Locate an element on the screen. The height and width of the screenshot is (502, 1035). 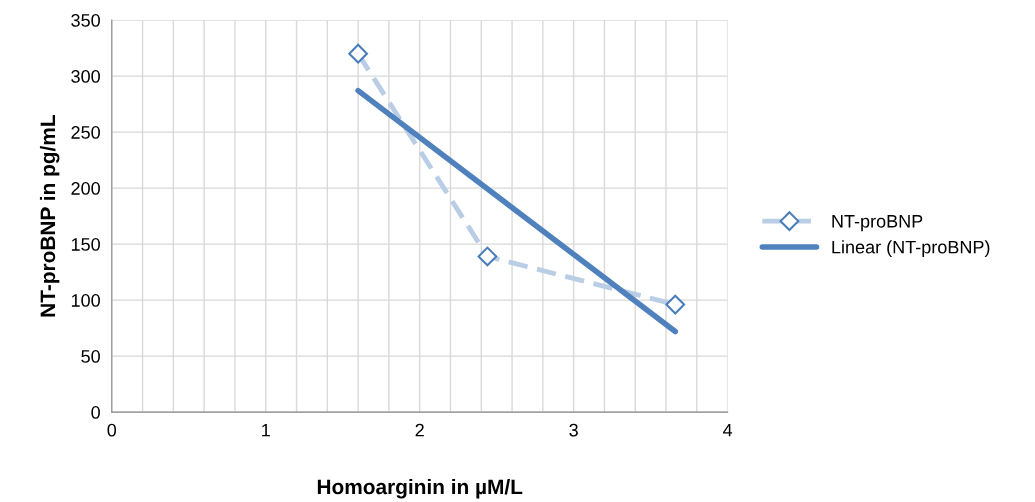
x-tick-label: 1 is located at coordinates (266, 430).